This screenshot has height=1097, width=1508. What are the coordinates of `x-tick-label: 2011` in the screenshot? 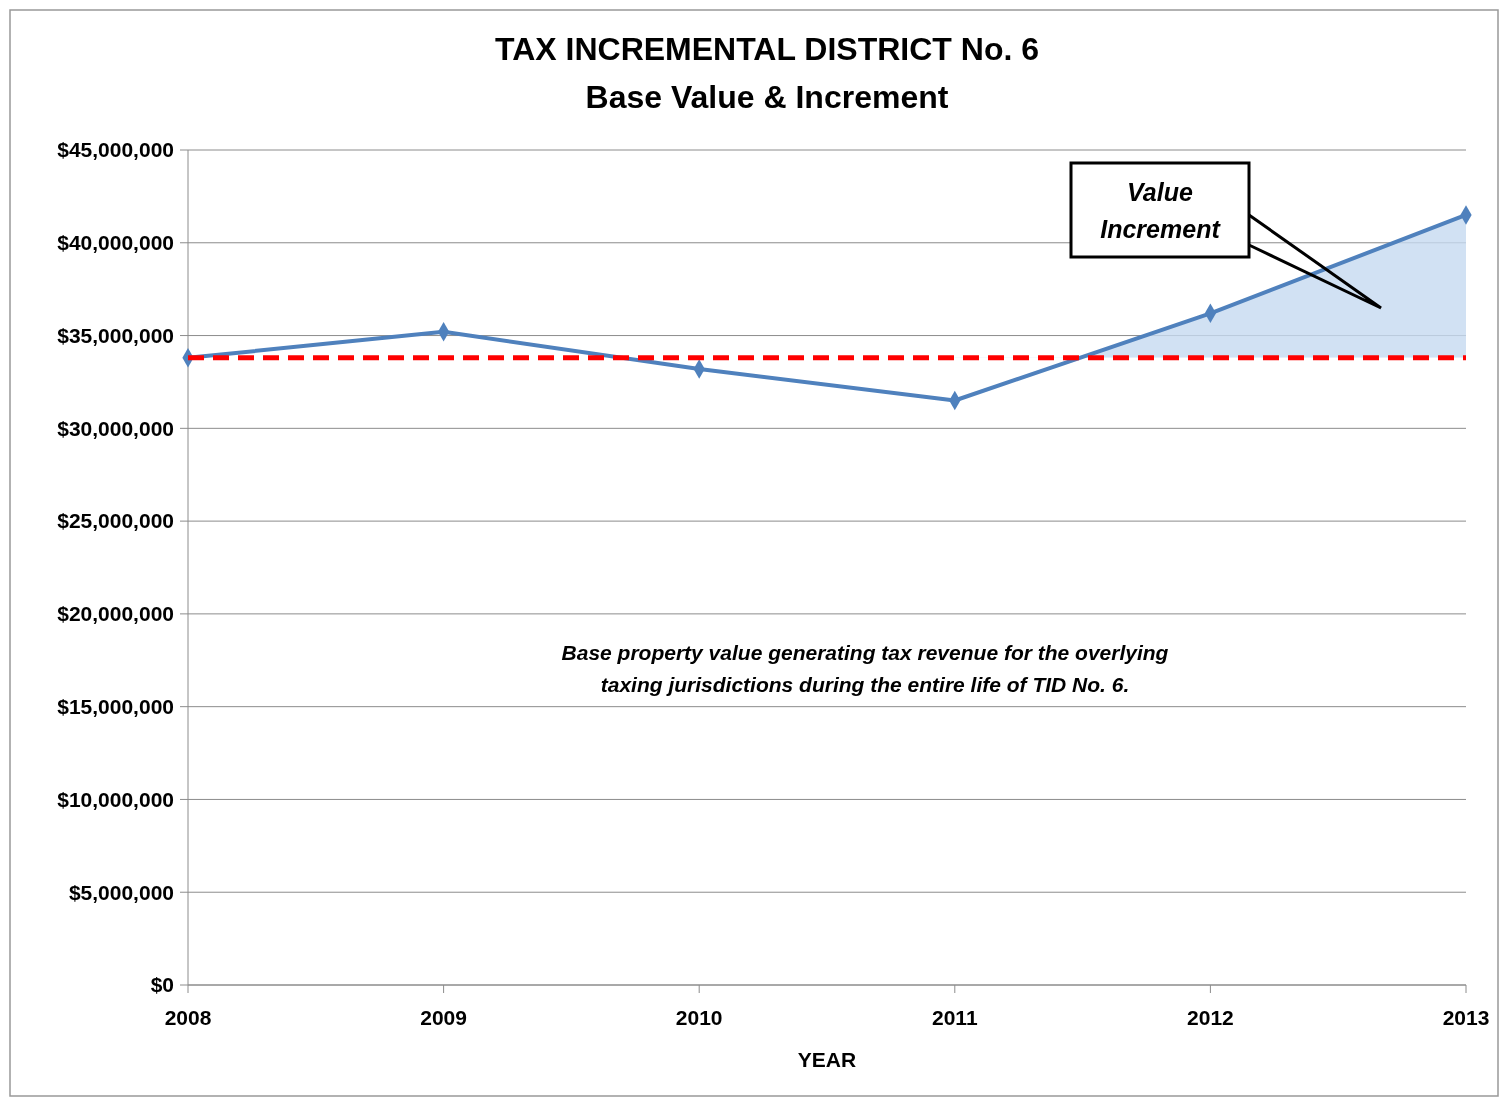 It's located at (955, 1017).